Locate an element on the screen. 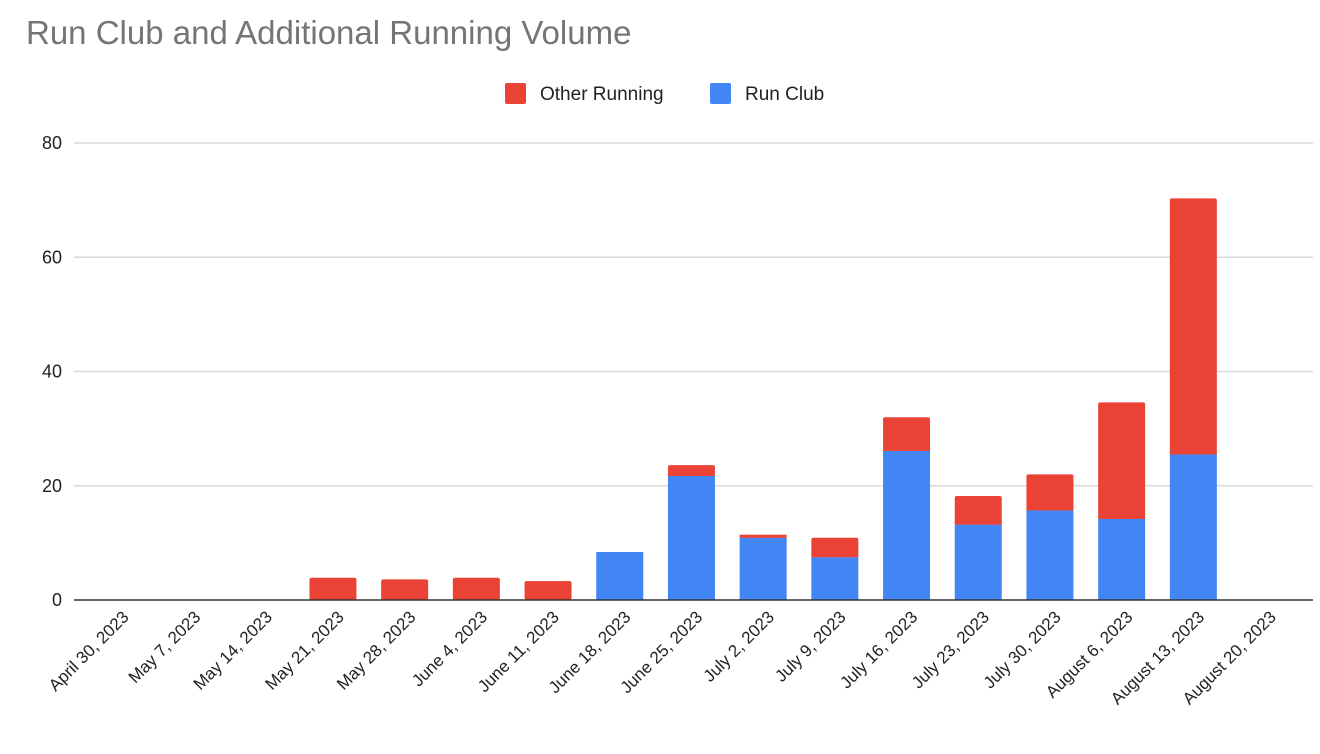 This screenshot has width=1320, height=754. y-tick-label: 20 is located at coordinates (52, 486).